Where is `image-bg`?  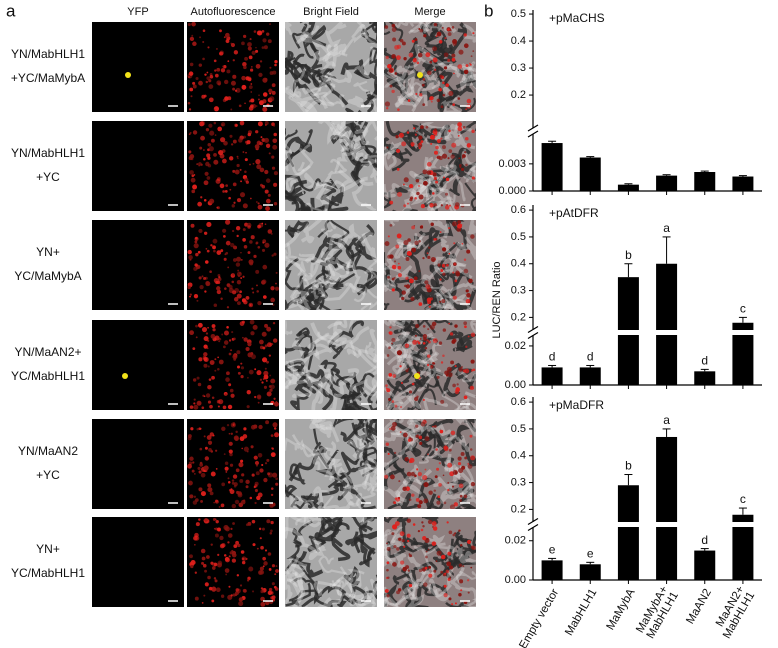 image-bg is located at coordinates (138, 464).